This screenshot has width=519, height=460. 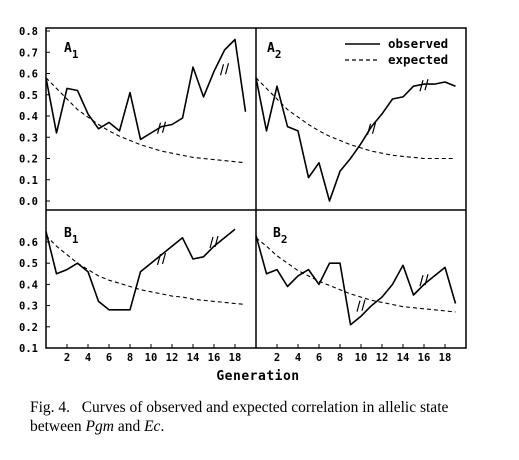 What do you see at coordinates (355, 275) in the screenshot?
I see `expected-line-b2` at bounding box center [355, 275].